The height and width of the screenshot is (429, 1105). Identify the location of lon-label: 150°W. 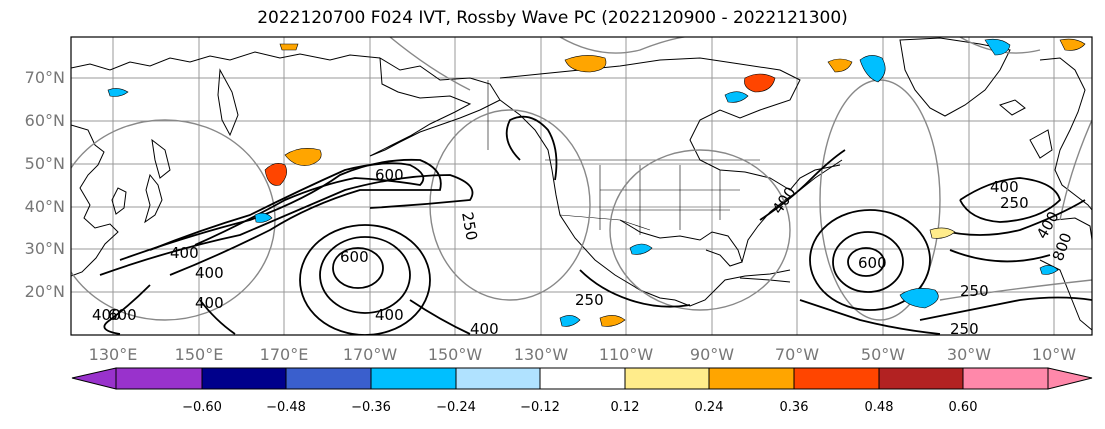
(455, 354).